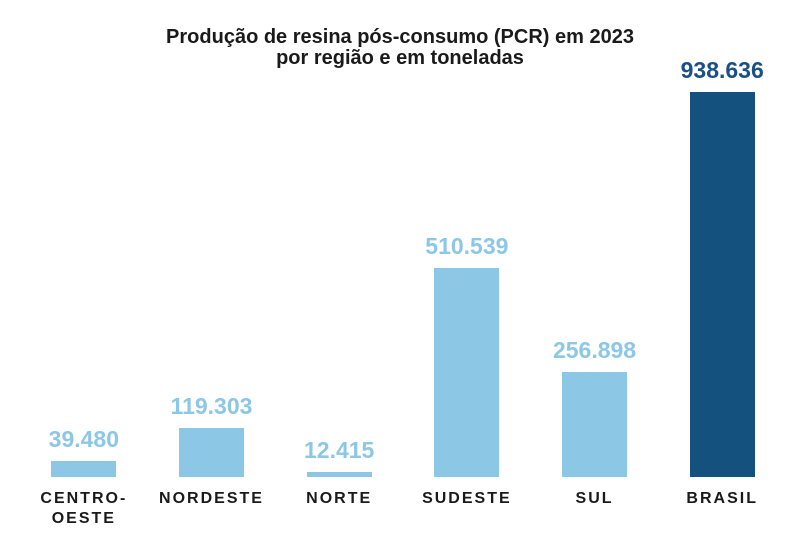  I want to click on chart-title-line2: por região e em toneladas, so click(400, 58).